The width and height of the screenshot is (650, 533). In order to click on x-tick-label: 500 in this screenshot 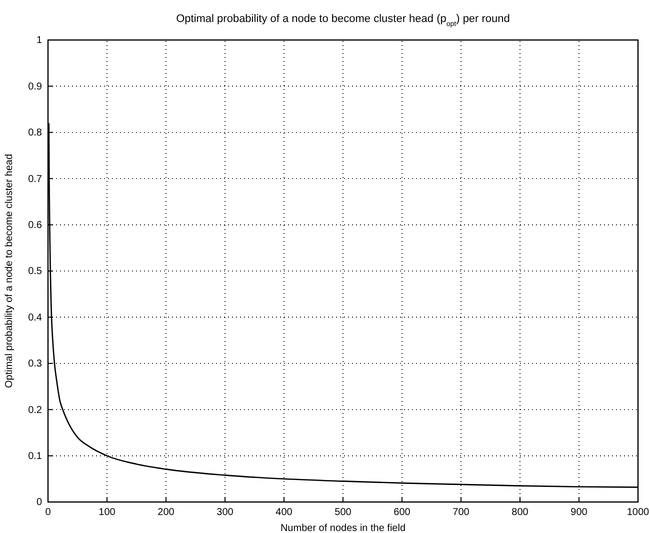, I will do `click(343, 512)`.